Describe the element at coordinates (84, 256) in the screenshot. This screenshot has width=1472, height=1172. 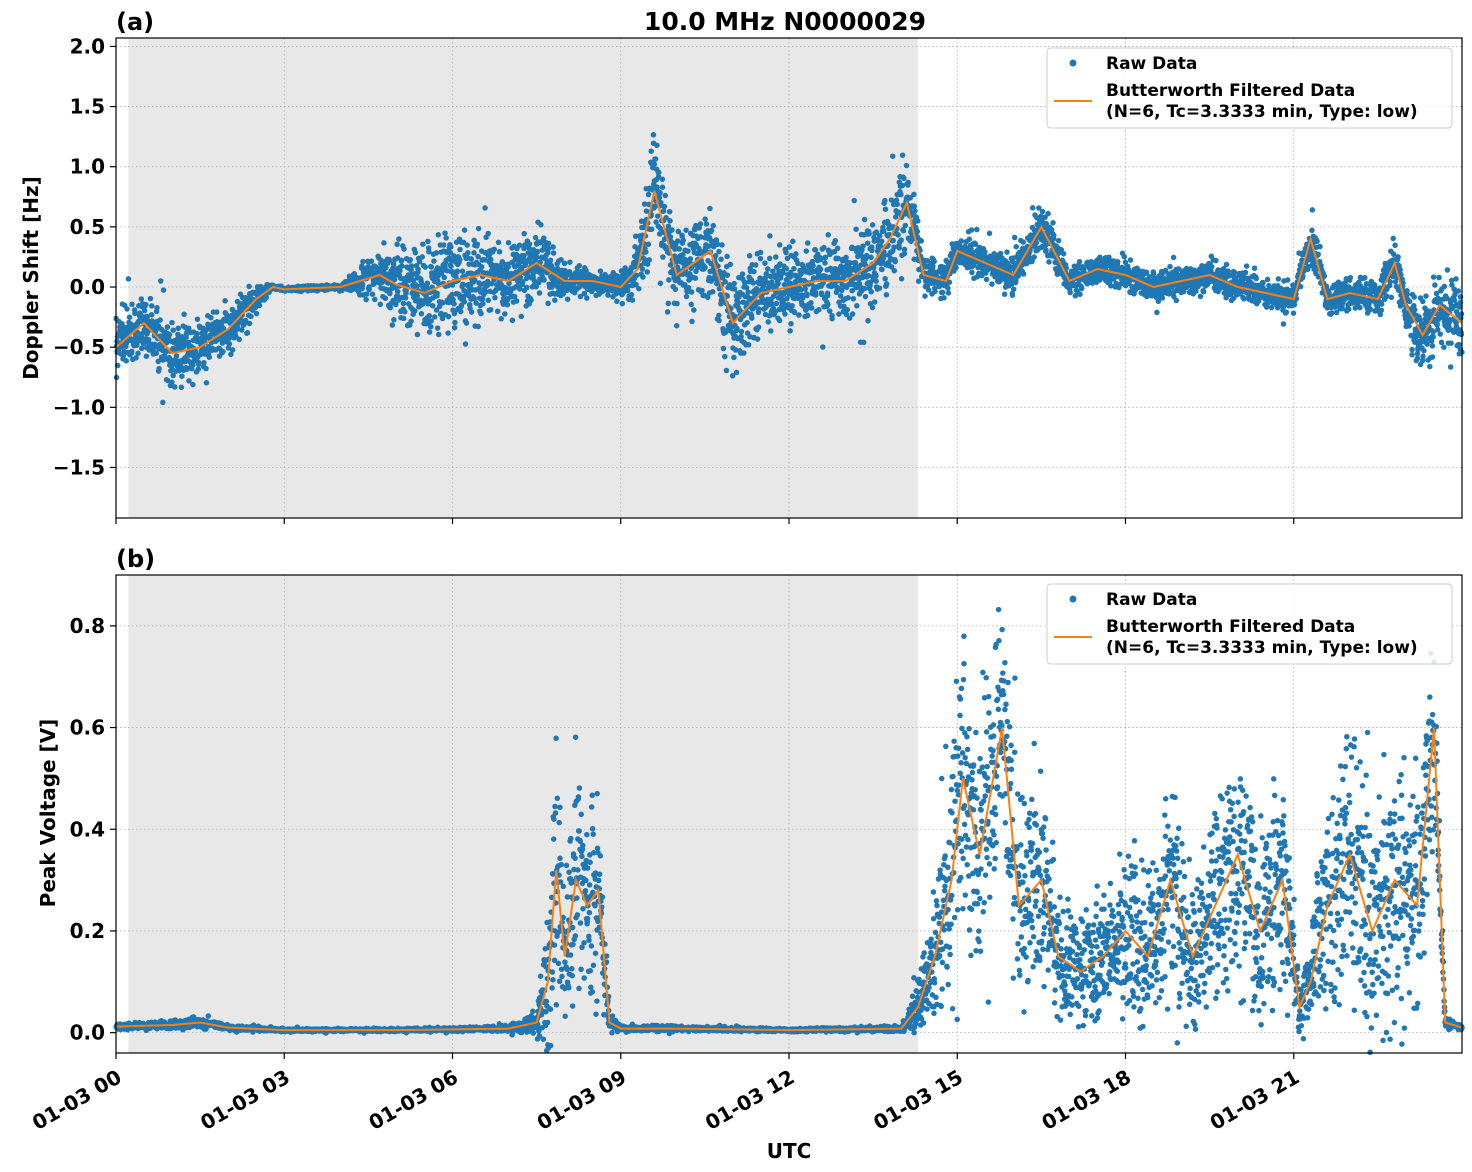
I see `panel-a-y-ticks: −1.5 −1.0 −0.5 0.0 0.5 1.0 1.5 2.0` at that location.